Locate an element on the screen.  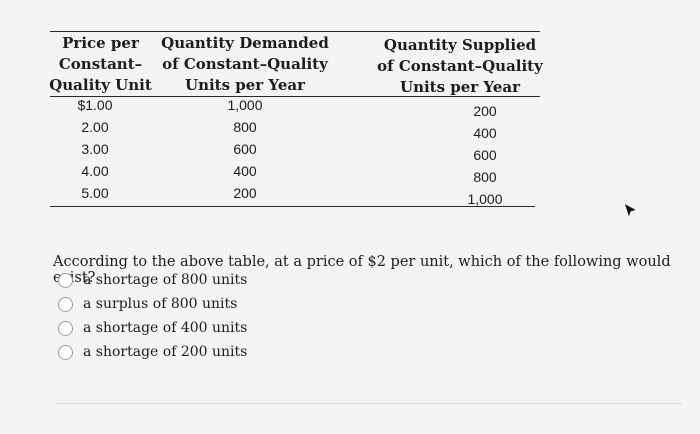
price-cell: 2.00 is located at coordinates (95, 127).